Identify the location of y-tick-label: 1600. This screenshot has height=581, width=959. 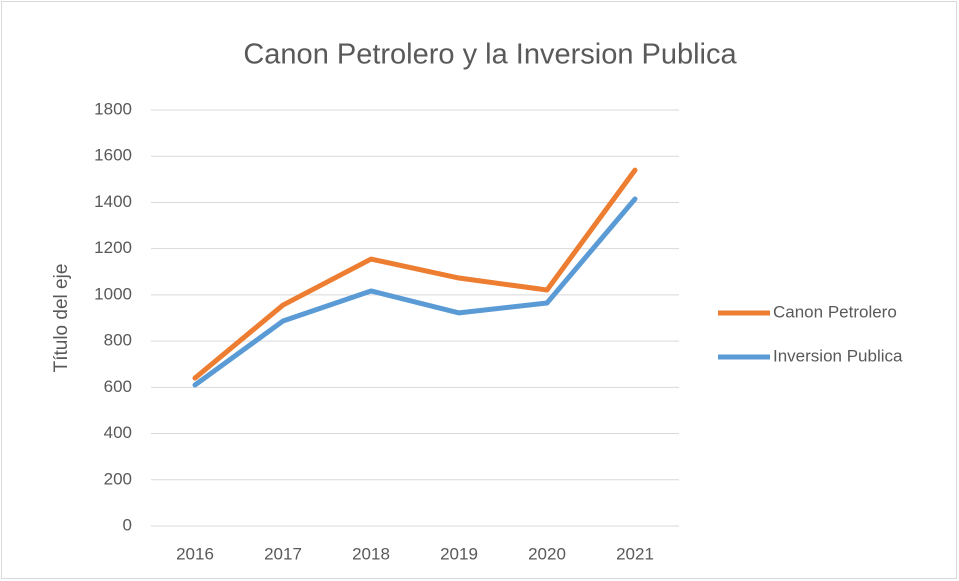
(113, 155).